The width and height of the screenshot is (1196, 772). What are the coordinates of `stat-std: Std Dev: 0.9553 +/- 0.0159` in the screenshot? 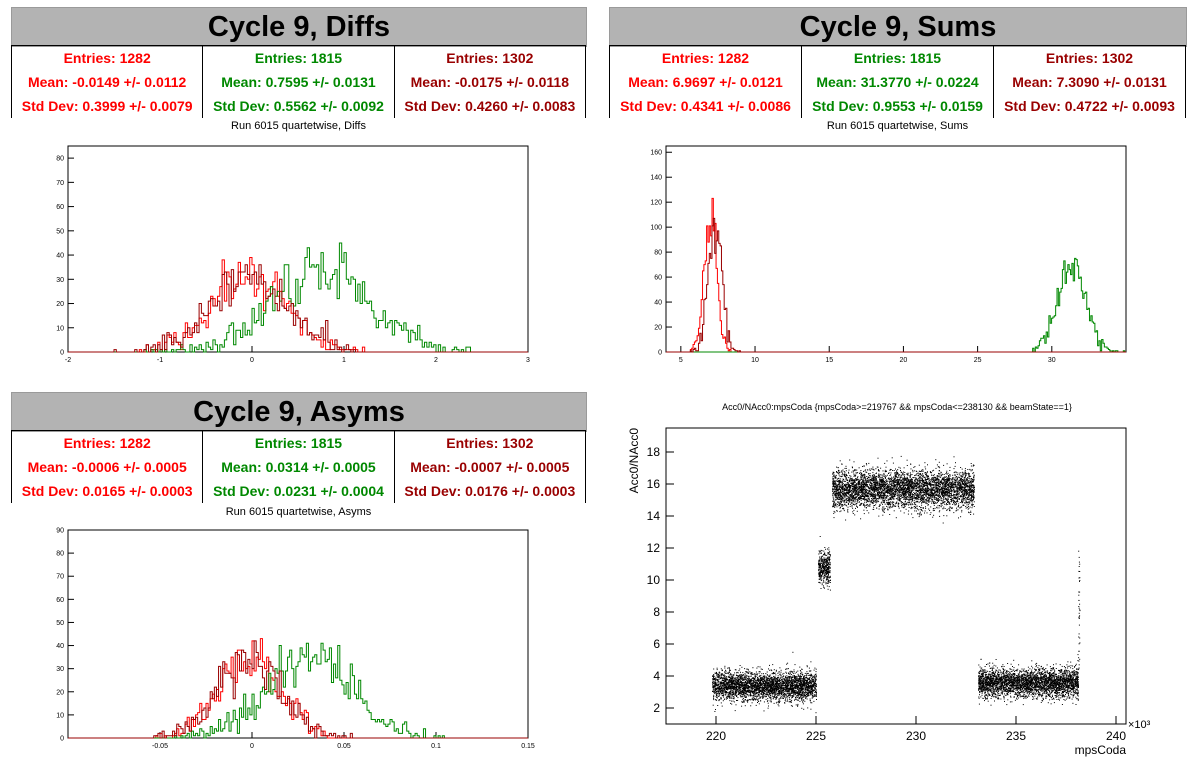 It's located at (897, 106).